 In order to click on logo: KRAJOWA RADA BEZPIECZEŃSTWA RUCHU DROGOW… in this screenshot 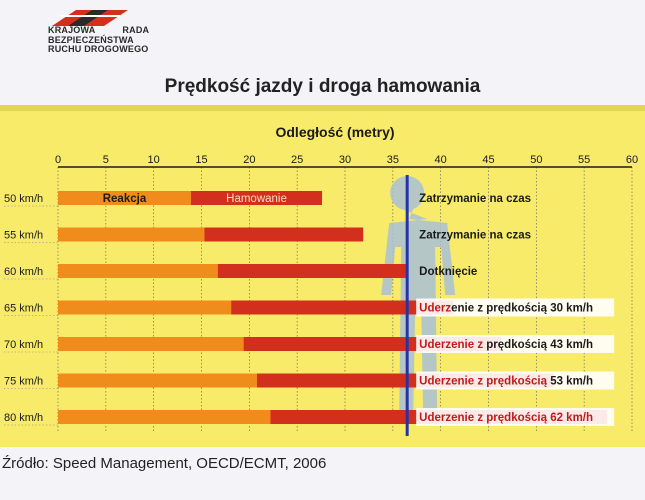, I will do `click(96, 29)`.